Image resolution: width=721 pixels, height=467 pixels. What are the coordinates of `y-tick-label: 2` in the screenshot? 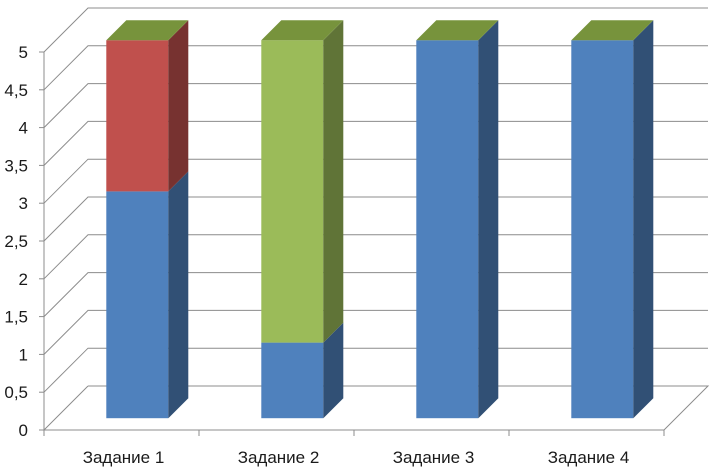 It's located at (23, 279).